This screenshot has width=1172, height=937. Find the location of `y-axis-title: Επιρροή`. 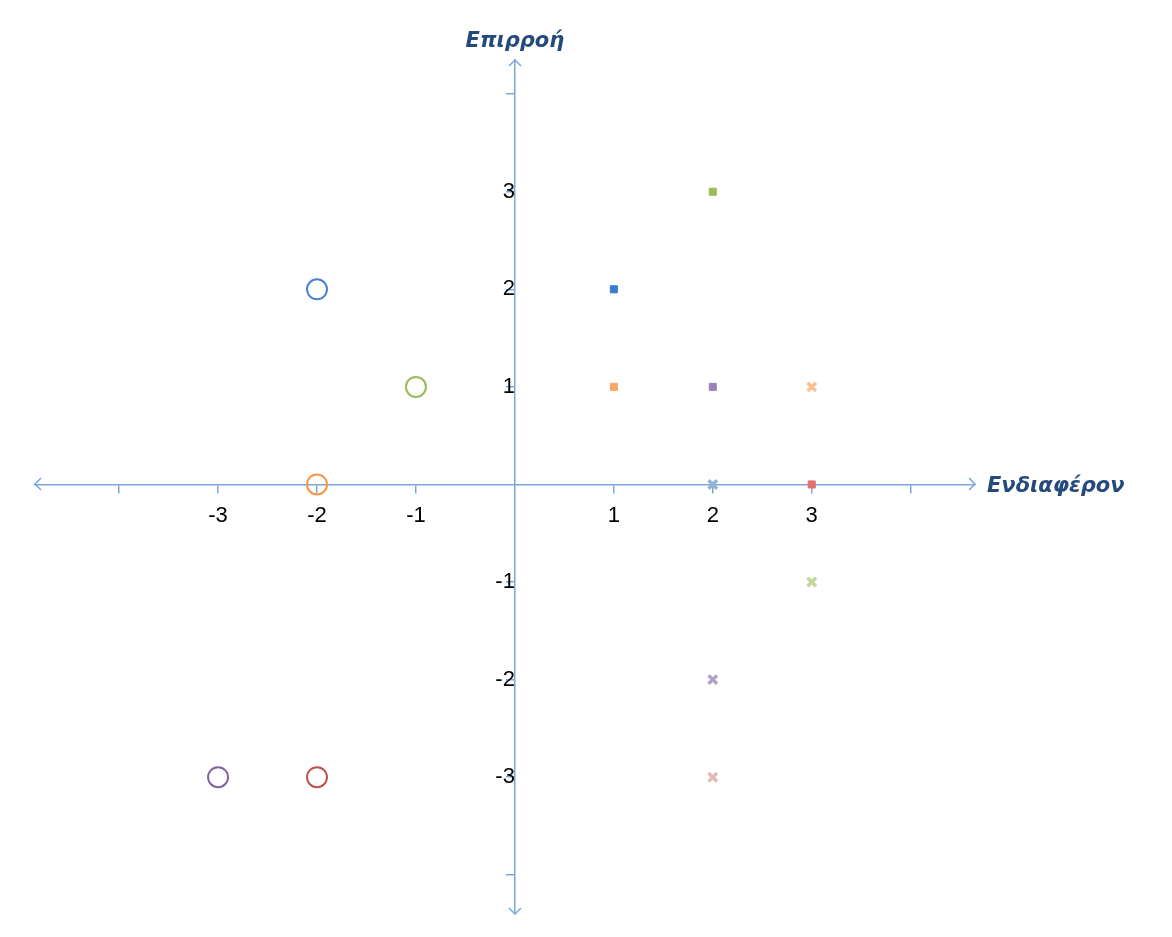

y-axis-title: Επιρροή is located at coordinates (515, 39).